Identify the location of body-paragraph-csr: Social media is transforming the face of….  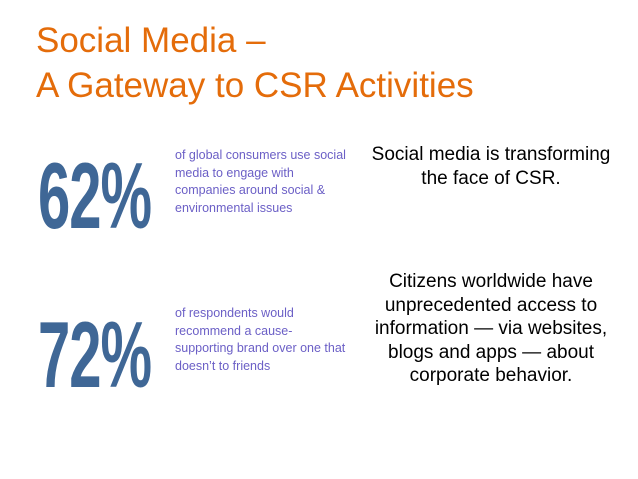
(491, 166).